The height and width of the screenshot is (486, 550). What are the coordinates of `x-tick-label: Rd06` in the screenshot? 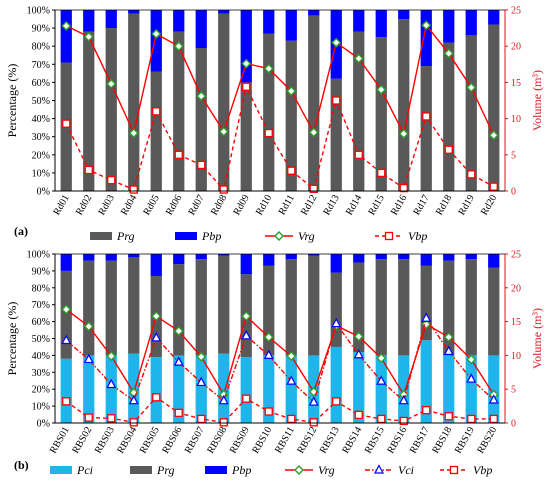 It's located at (174, 205).